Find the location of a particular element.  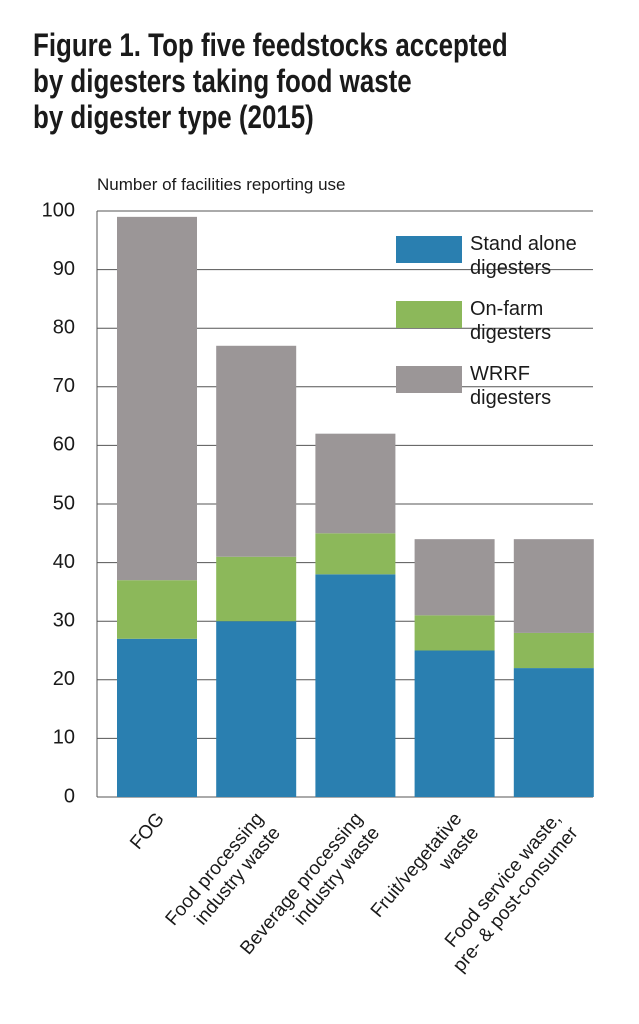

y-tick-label: 80 is located at coordinates (64, 327).